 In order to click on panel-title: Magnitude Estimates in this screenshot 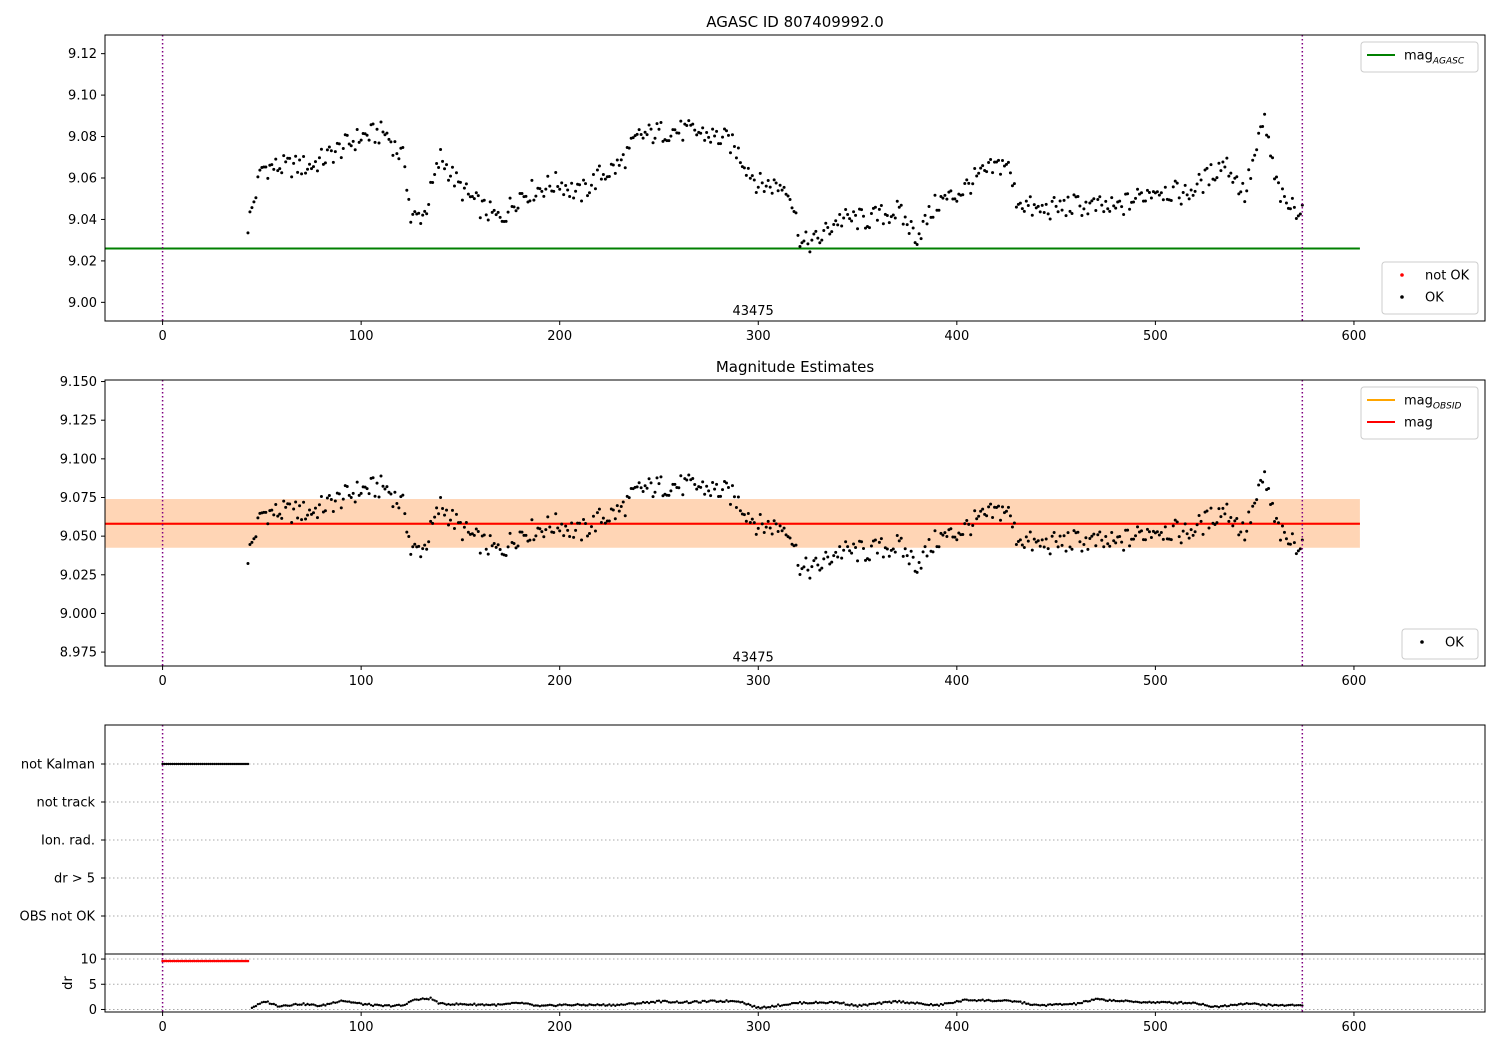, I will do `click(795, 367)`.